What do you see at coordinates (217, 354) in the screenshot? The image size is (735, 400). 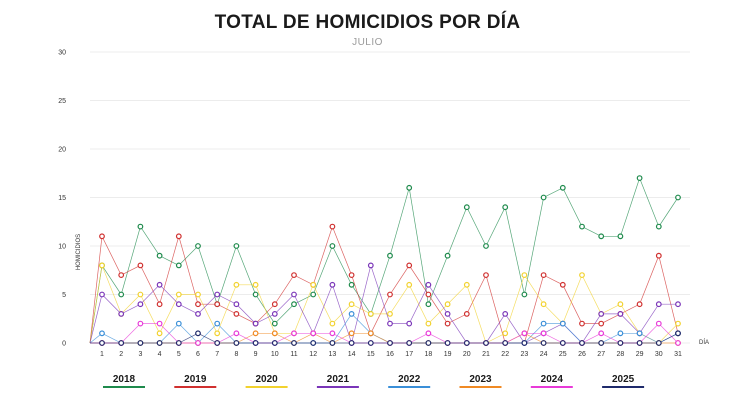 I see `x-tick-label: 7` at bounding box center [217, 354].